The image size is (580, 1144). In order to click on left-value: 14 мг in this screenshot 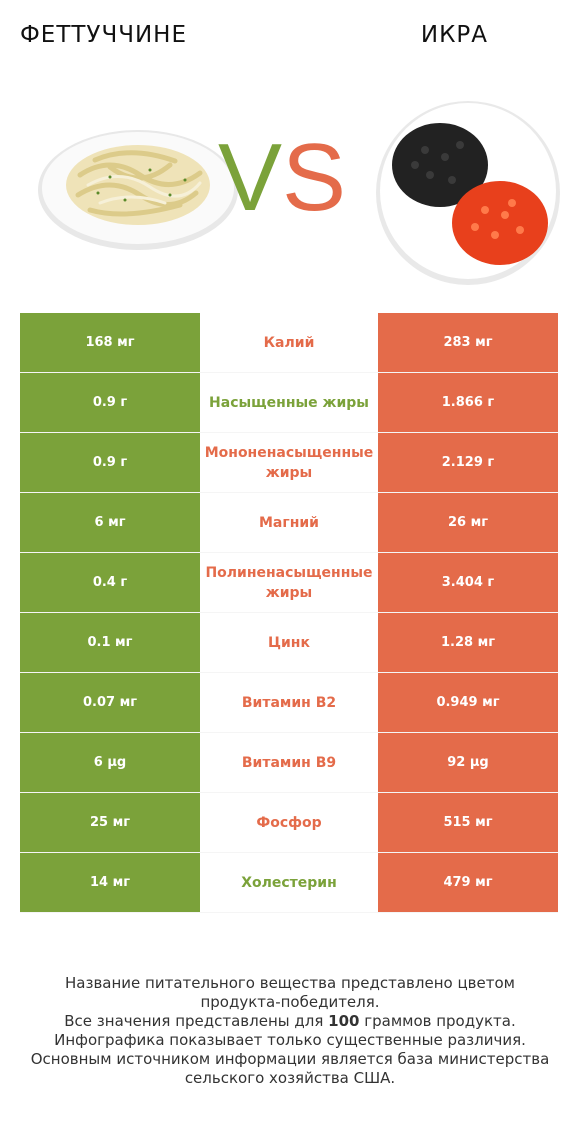, I will do `click(110, 882)`.